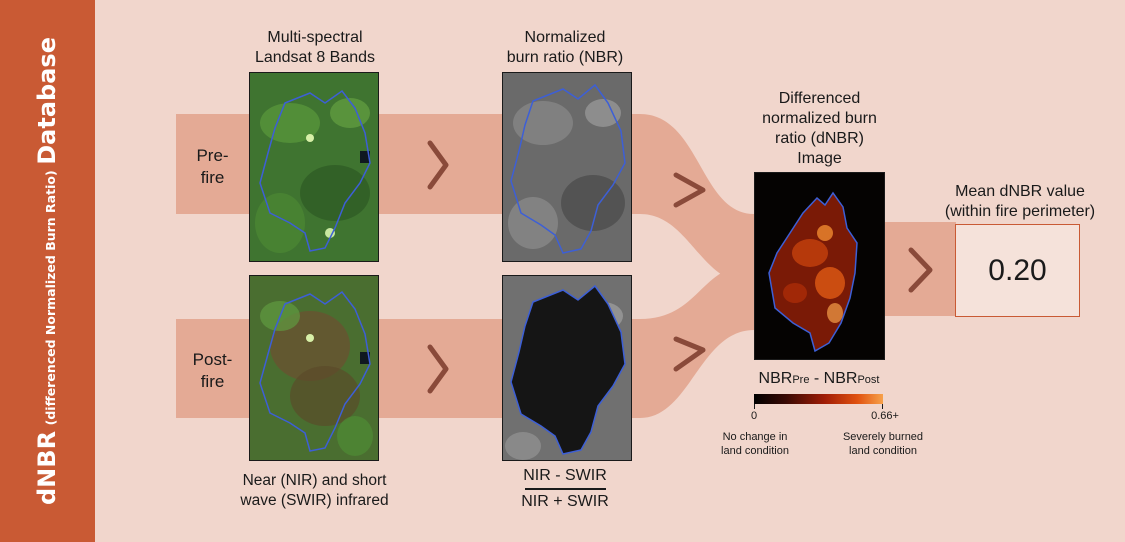  I want to click on landsat-post-fire-image, so click(314, 368).